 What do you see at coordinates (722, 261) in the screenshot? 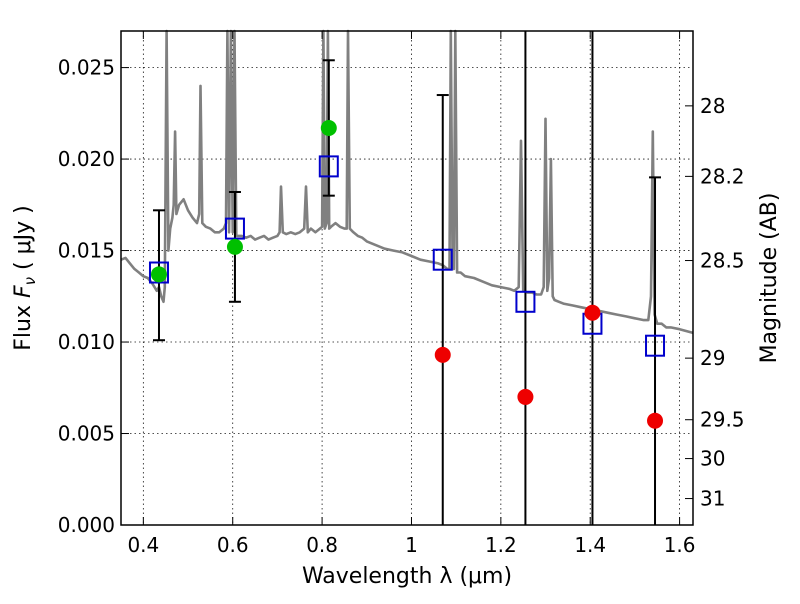
I see `mag-tick-label: 28.5` at bounding box center [722, 261].